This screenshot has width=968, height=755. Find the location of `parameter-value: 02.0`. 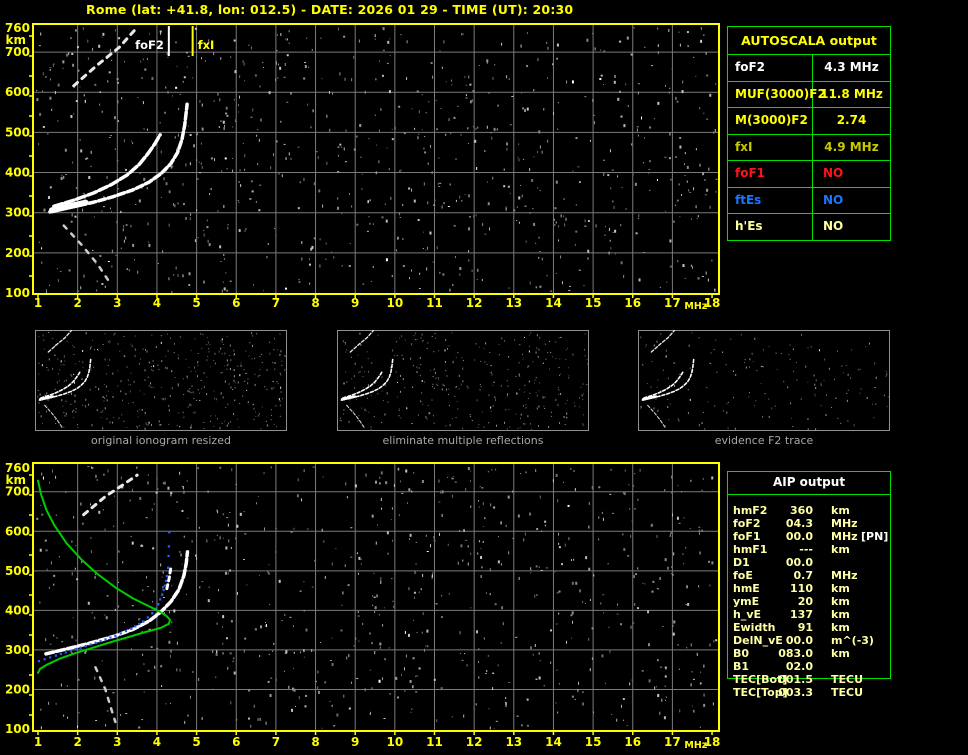

parameter-value: 02.0 is located at coordinates (799, 666).